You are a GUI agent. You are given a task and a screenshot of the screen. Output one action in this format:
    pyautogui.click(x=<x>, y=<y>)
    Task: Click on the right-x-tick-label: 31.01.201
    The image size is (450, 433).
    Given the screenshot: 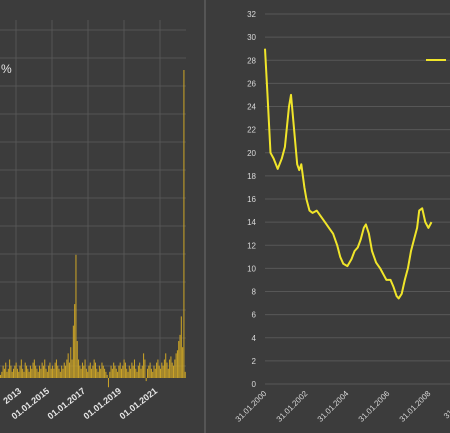 What is the action you would take?
    pyautogui.click(x=446, y=405)
    